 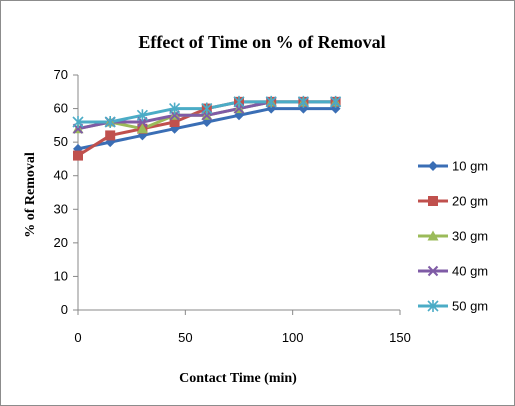 What do you see at coordinates (61, 141) in the screenshot?
I see `y-tick-label: 50` at bounding box center [61, 141].